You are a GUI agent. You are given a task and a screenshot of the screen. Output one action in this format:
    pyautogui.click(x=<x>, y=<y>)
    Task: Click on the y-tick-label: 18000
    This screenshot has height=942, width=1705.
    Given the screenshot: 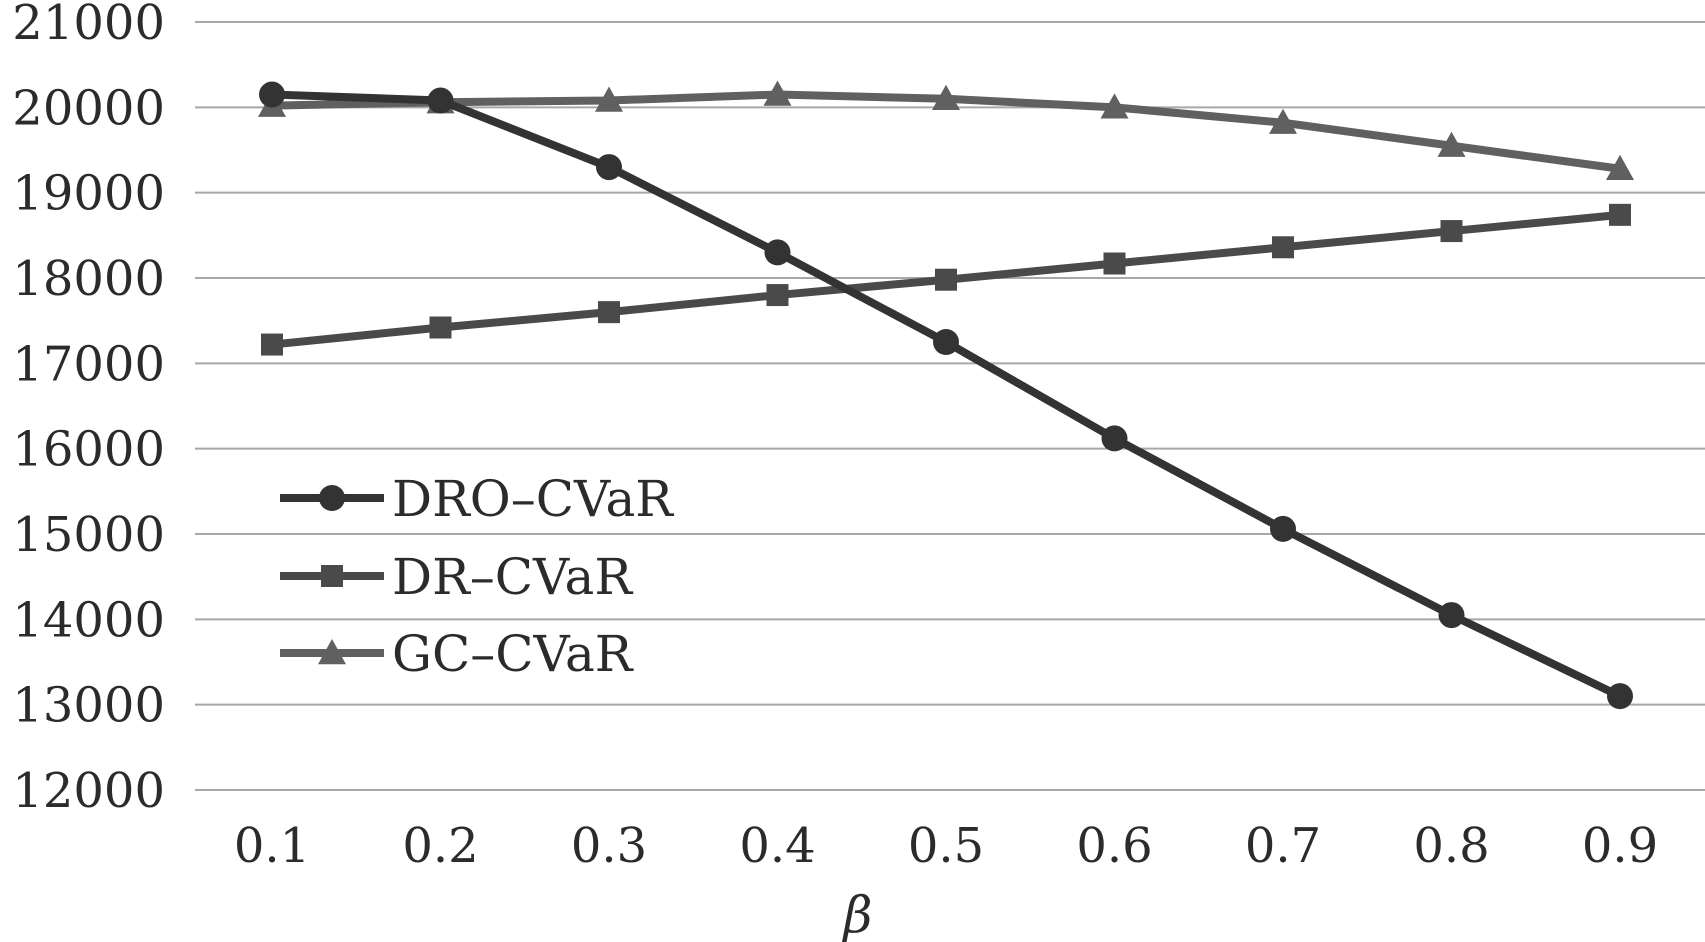 What is the action you would take?
    pyautogui.click(x=88, y=279)
    